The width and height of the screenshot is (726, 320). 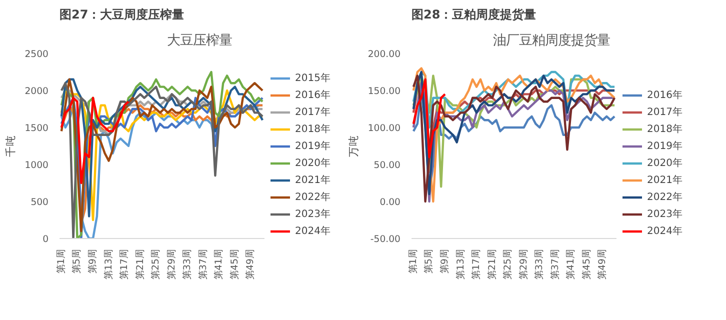 What do you see at coordinates (385, 239) in the screenshot?
I see `y-tick-label: -50.00` at bounding box center [385, 239].